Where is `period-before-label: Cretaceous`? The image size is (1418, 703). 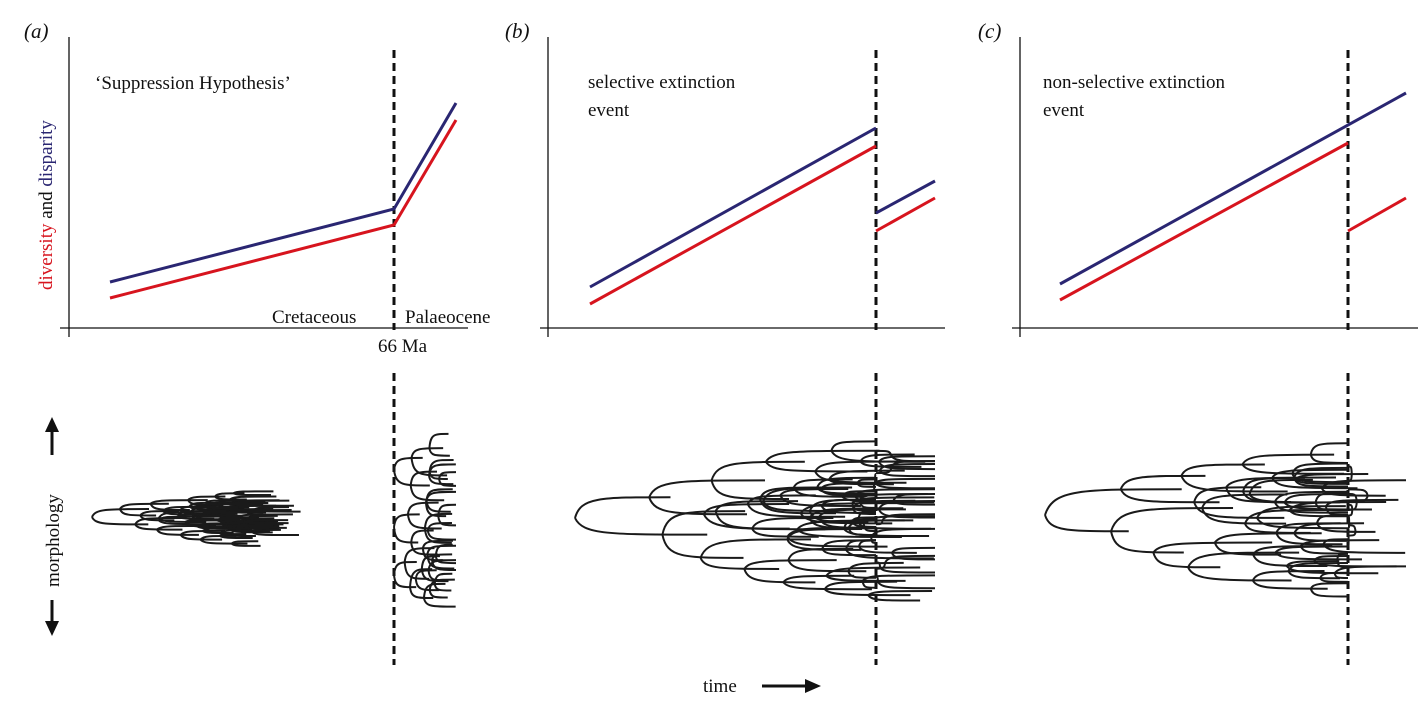 period-before-label: Cretaceous is located at coordinates (314, 317).